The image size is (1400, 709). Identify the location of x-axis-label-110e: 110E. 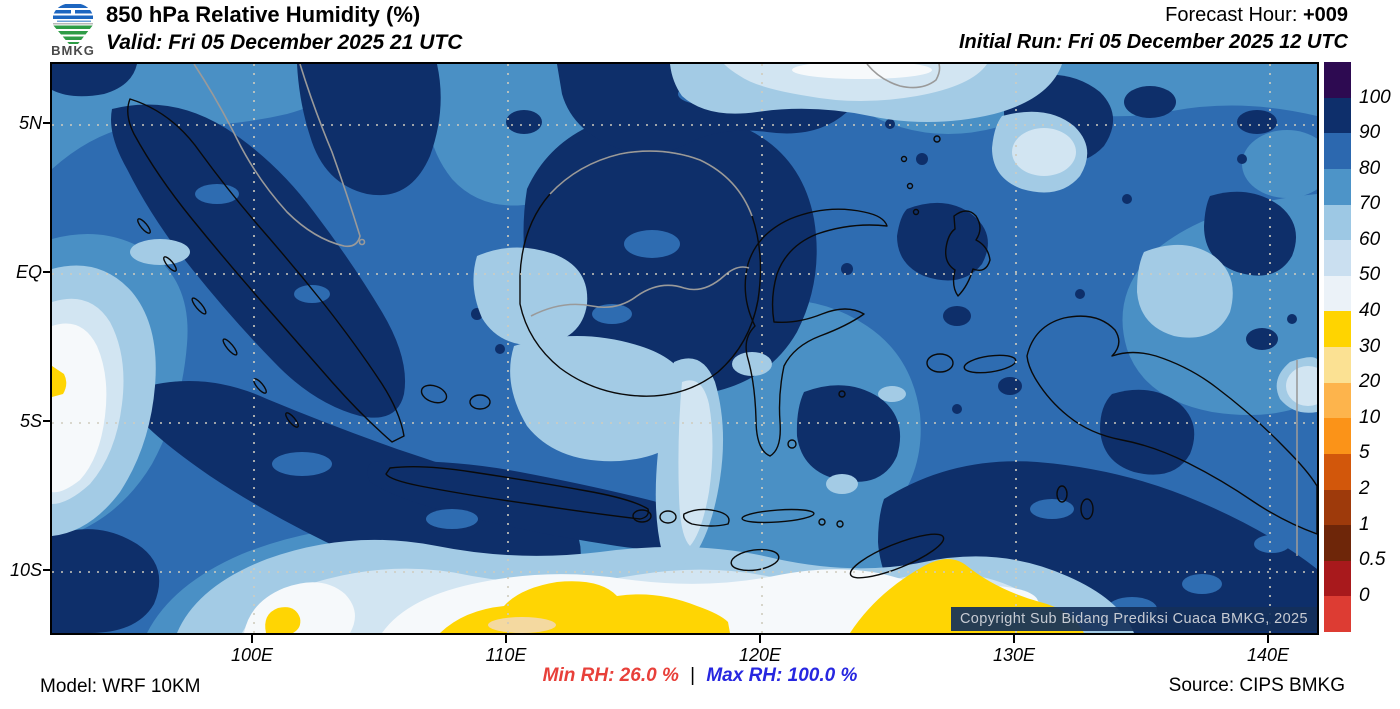
(506, 655).